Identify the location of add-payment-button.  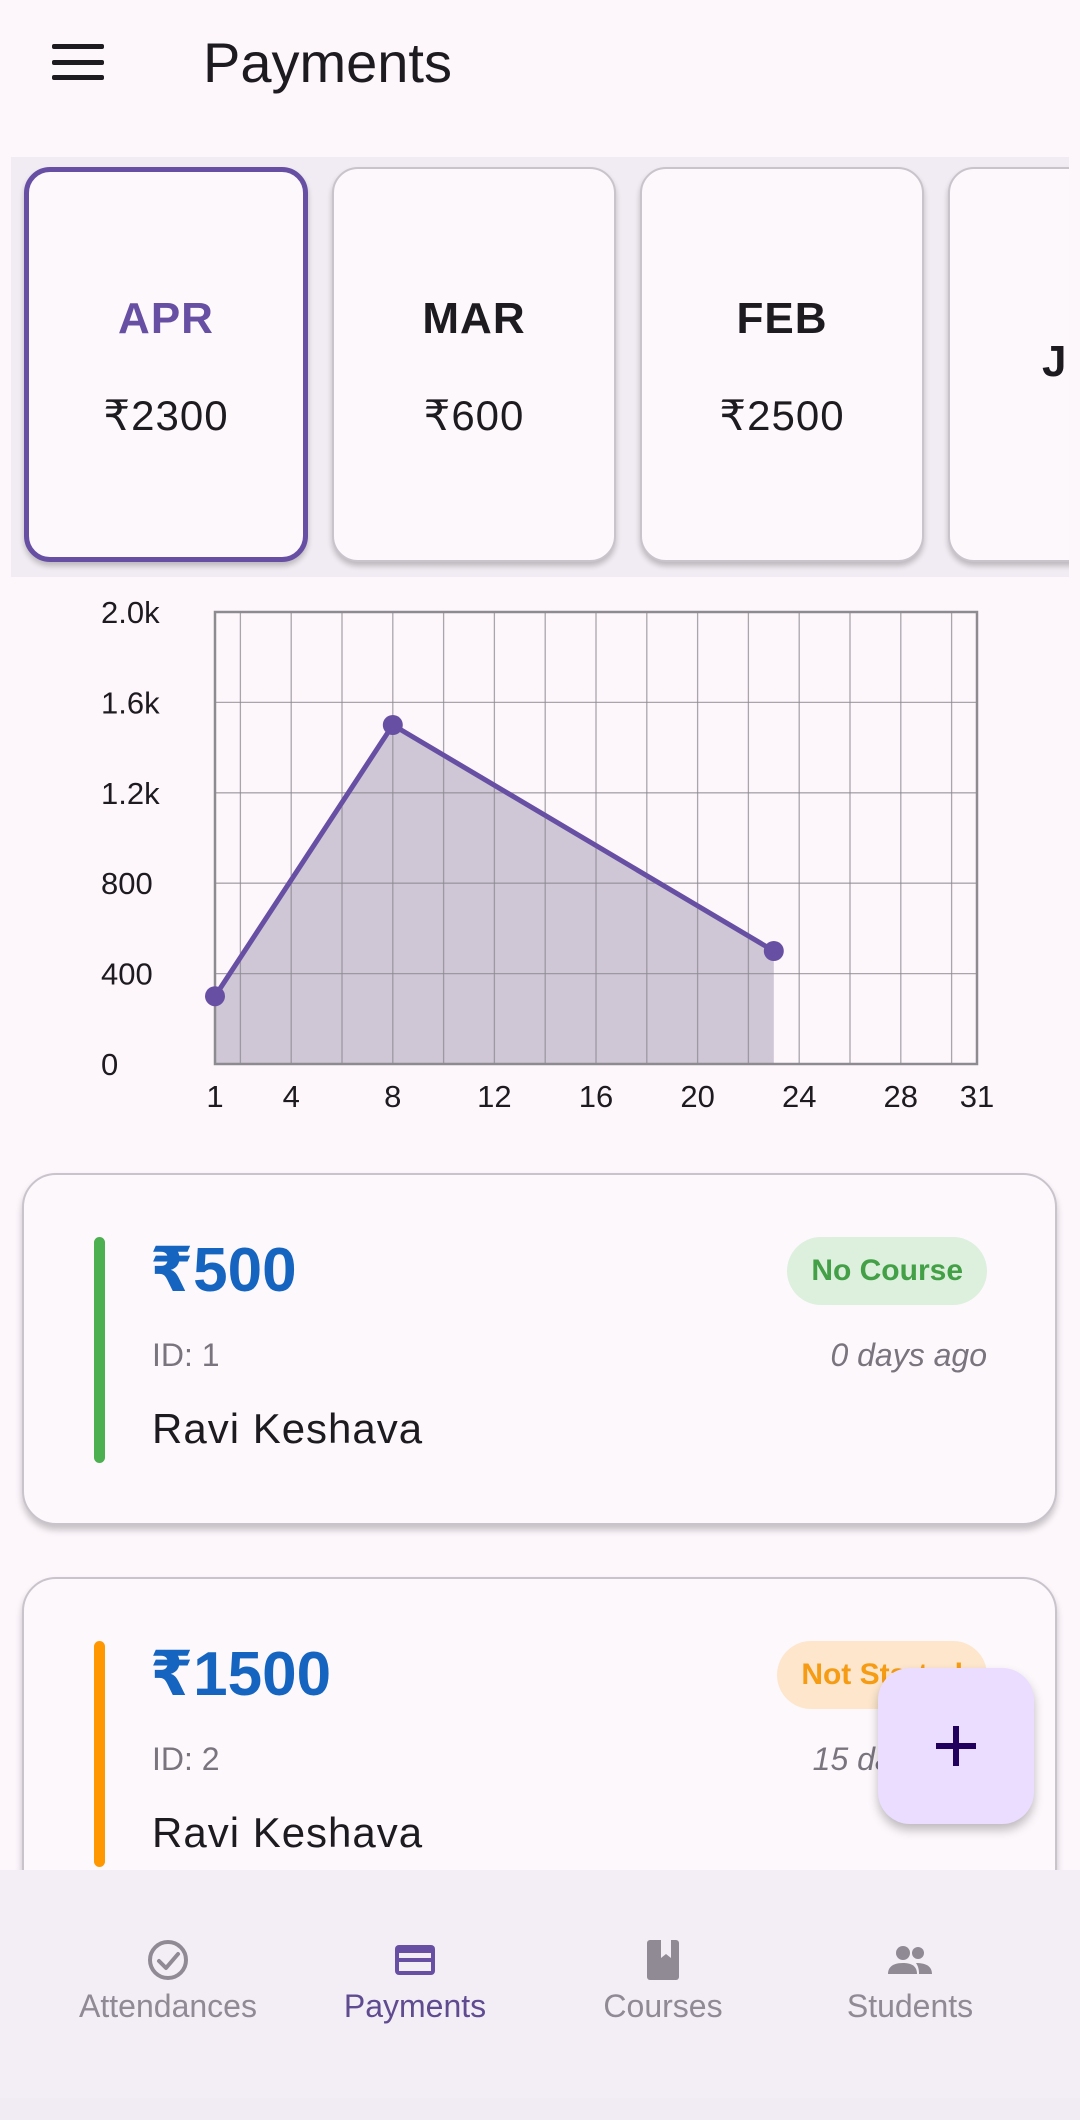
(956, 1746).